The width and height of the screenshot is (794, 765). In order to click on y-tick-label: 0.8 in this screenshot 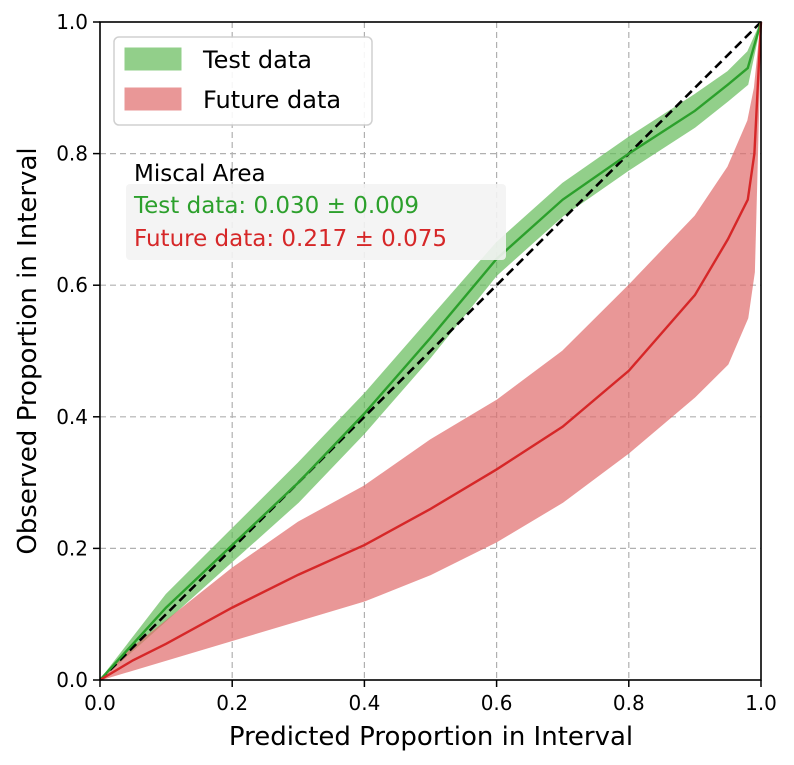, I will do `click(72, 154)`.